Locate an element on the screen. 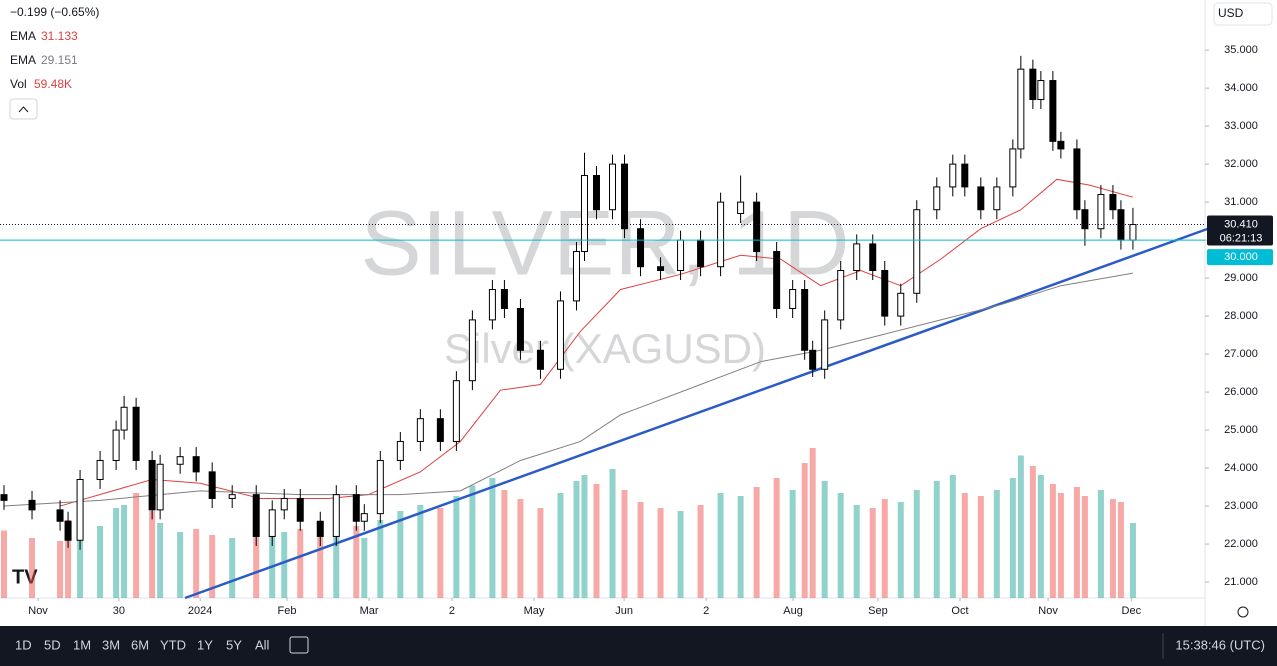 The width and height of the screenshot is (1277, 666). watermark-sub: Silver (XAGUSD) is located at coordinates (605, 348).